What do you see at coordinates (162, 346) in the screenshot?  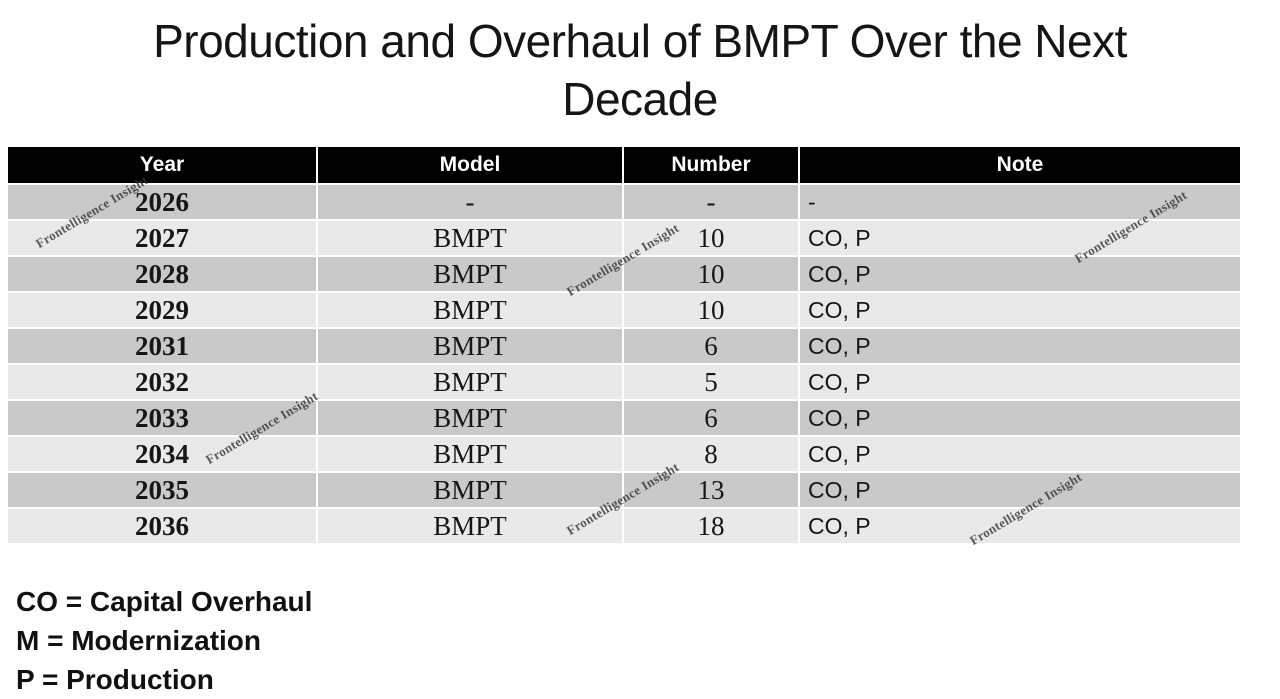 I see `table-cell: 2031` at bounding box center [162, 346].